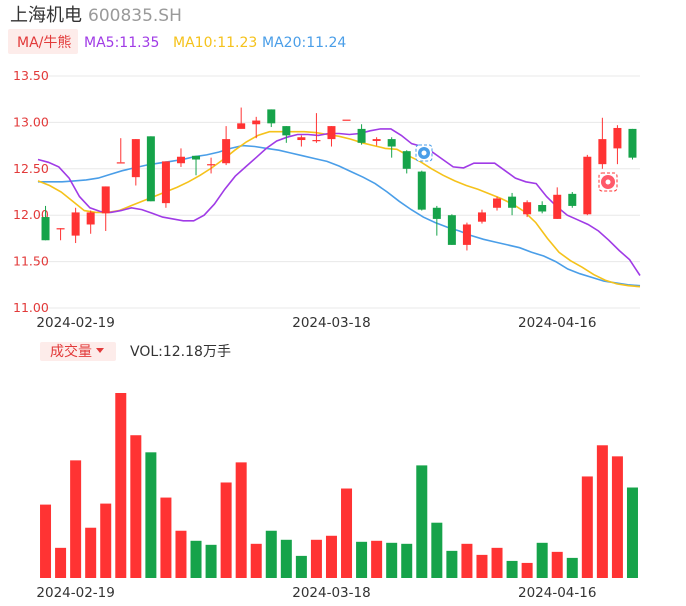 Image resolution: width=686 pixels, height=606 pixels. I want to click on price-tick-label: 13.00, so click(31, 121).